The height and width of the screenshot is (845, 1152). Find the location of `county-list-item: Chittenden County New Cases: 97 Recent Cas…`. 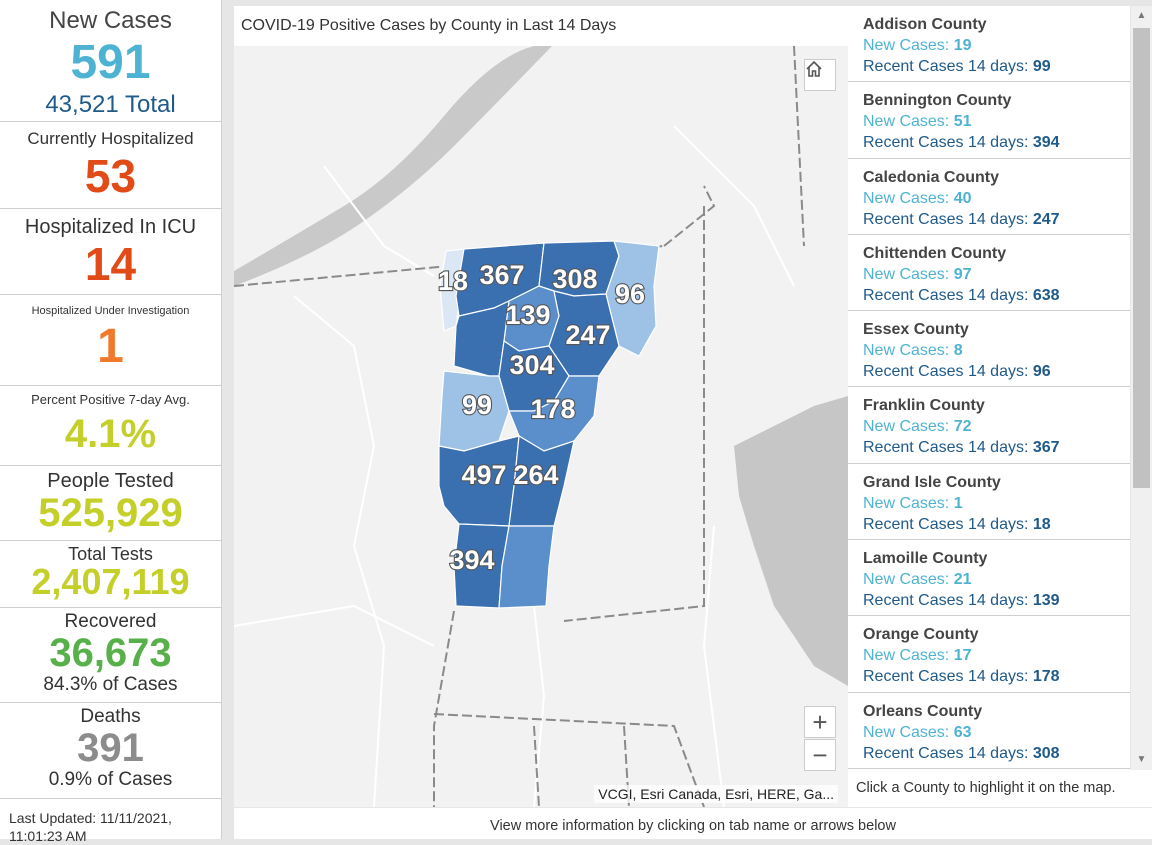

county-list-item: Chittenden County New Cases: 97 Recent Cas… is located at coordinates (989, 273).